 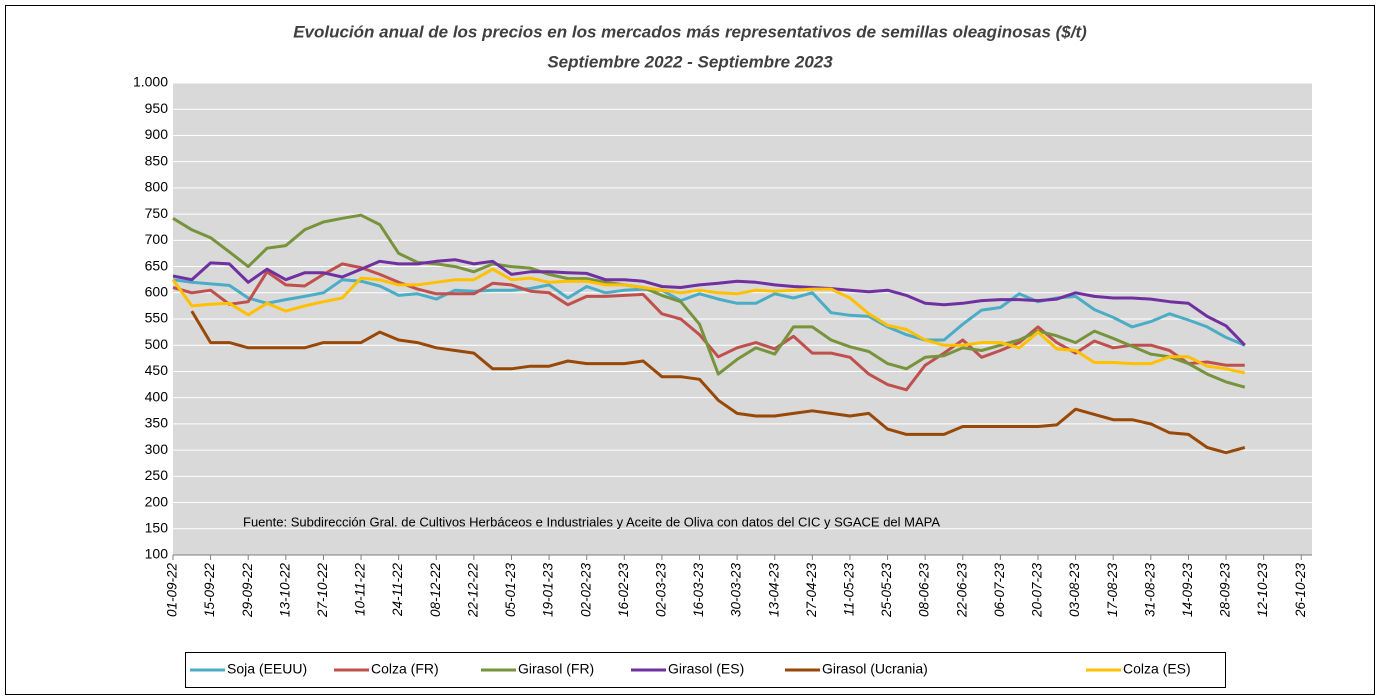 What do you see at coordinates (886, 591) in the screenshot?
I see `x-tick-label: 25-05-23` at bounding box center [886, 591].